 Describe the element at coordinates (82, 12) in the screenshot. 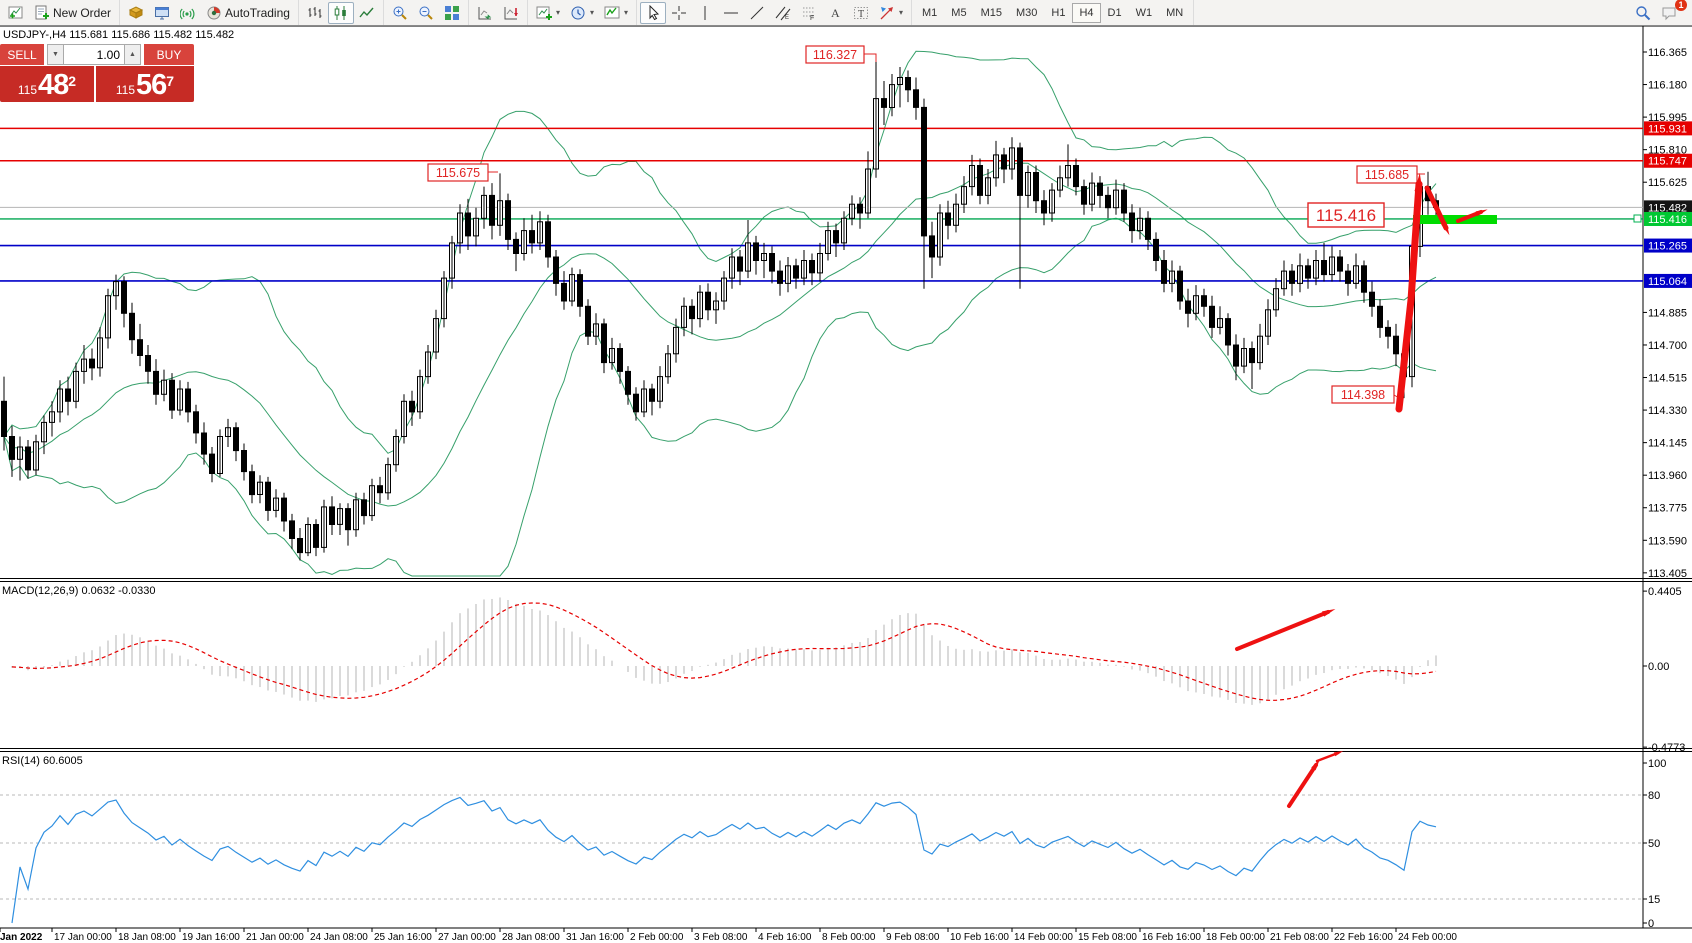

I see `new-order-button-label: New Order` at that location.